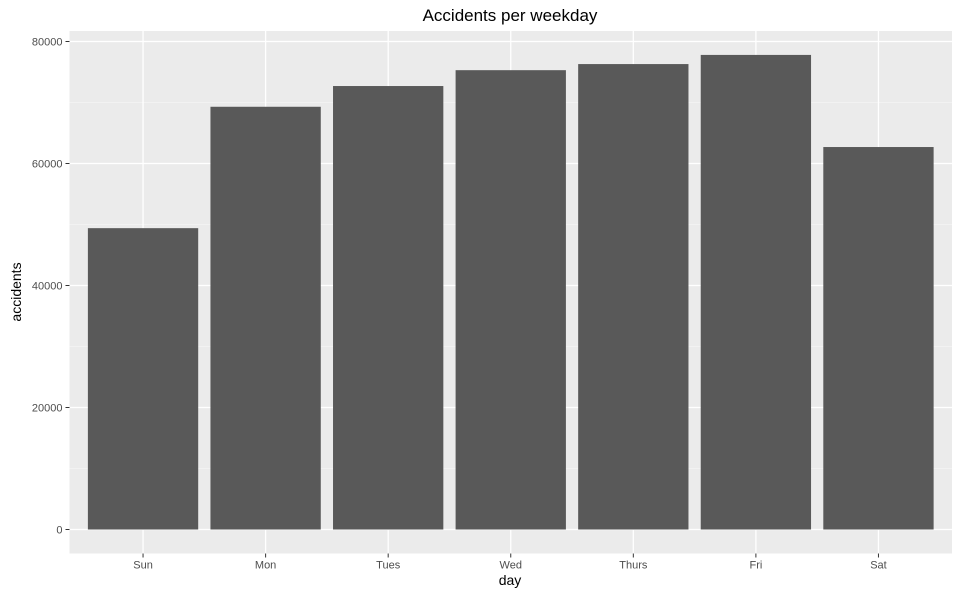  I want to click on y-tick-label: 40000, so click(47, 287).